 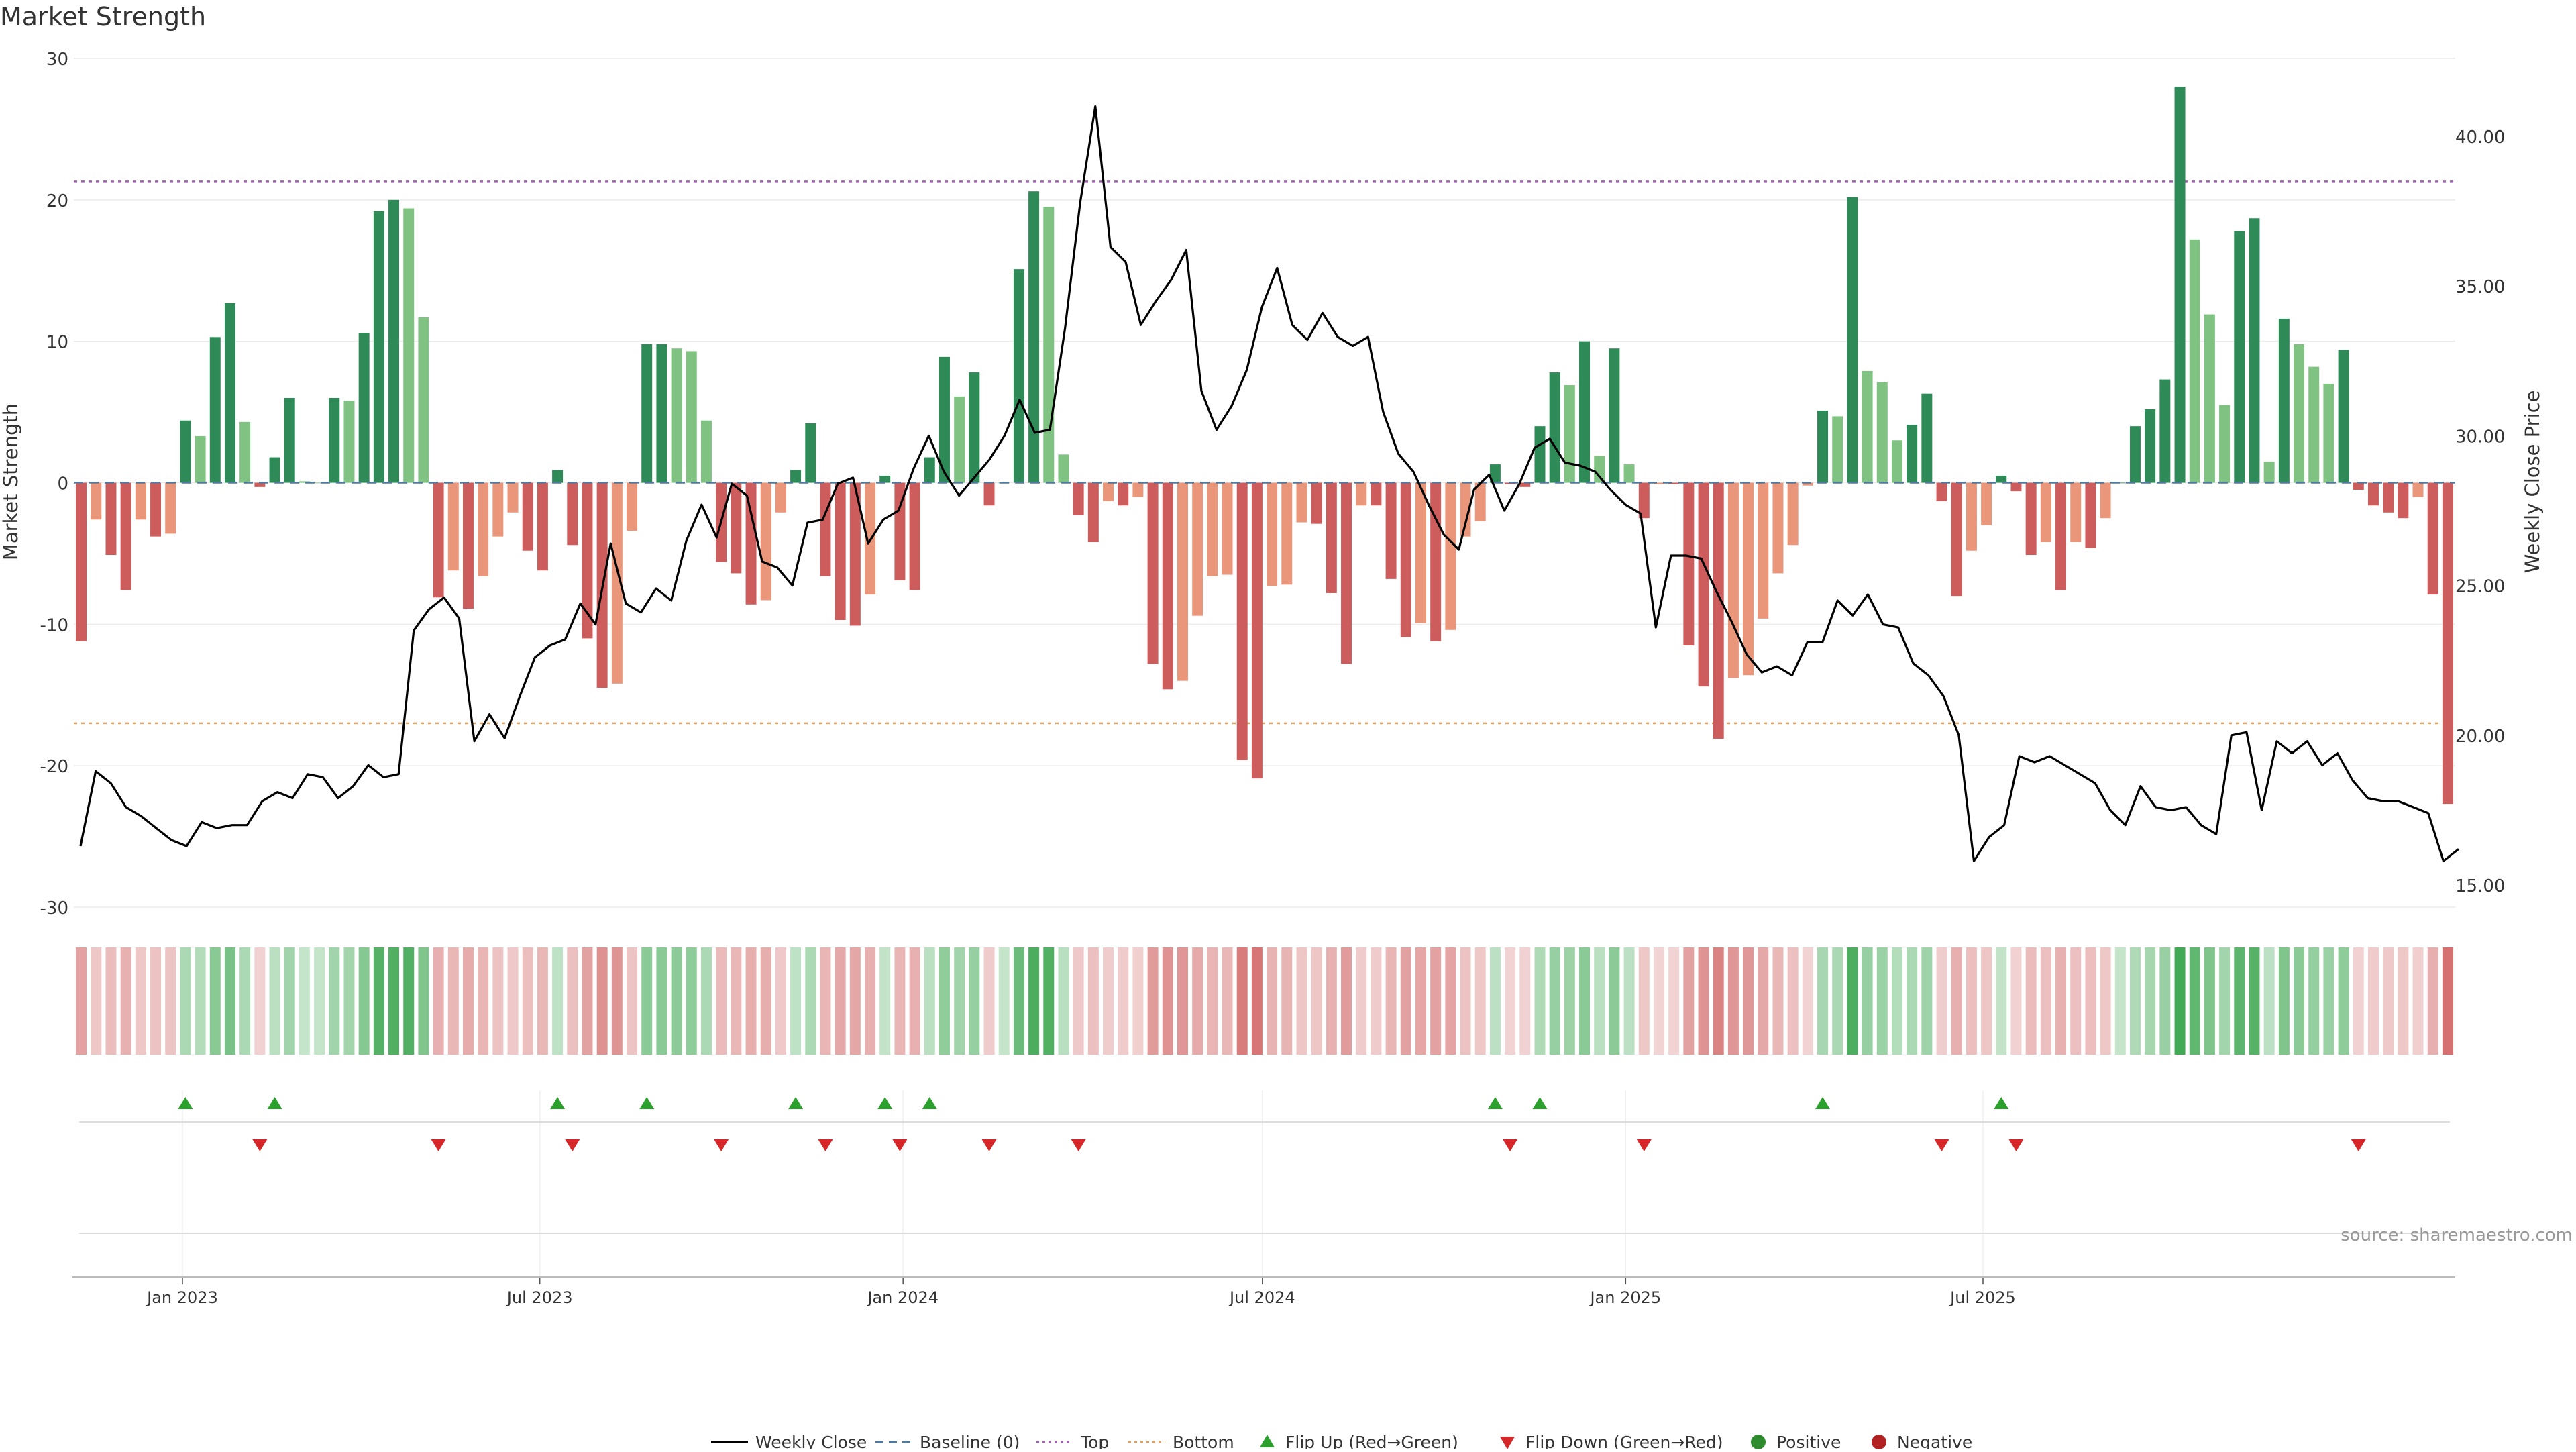 What do you see at coordinates (2532, 483) in the screenshot?
I see `y2-axis-label: Weekly Close Price` at bounding box center [2532, 483].